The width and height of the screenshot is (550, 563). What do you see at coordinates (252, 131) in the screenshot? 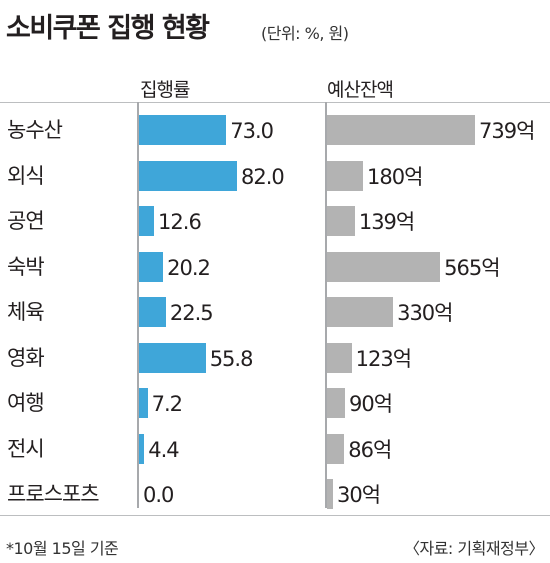
I see `execution-rate-value: 73.0` at bounding box center [252, 131].